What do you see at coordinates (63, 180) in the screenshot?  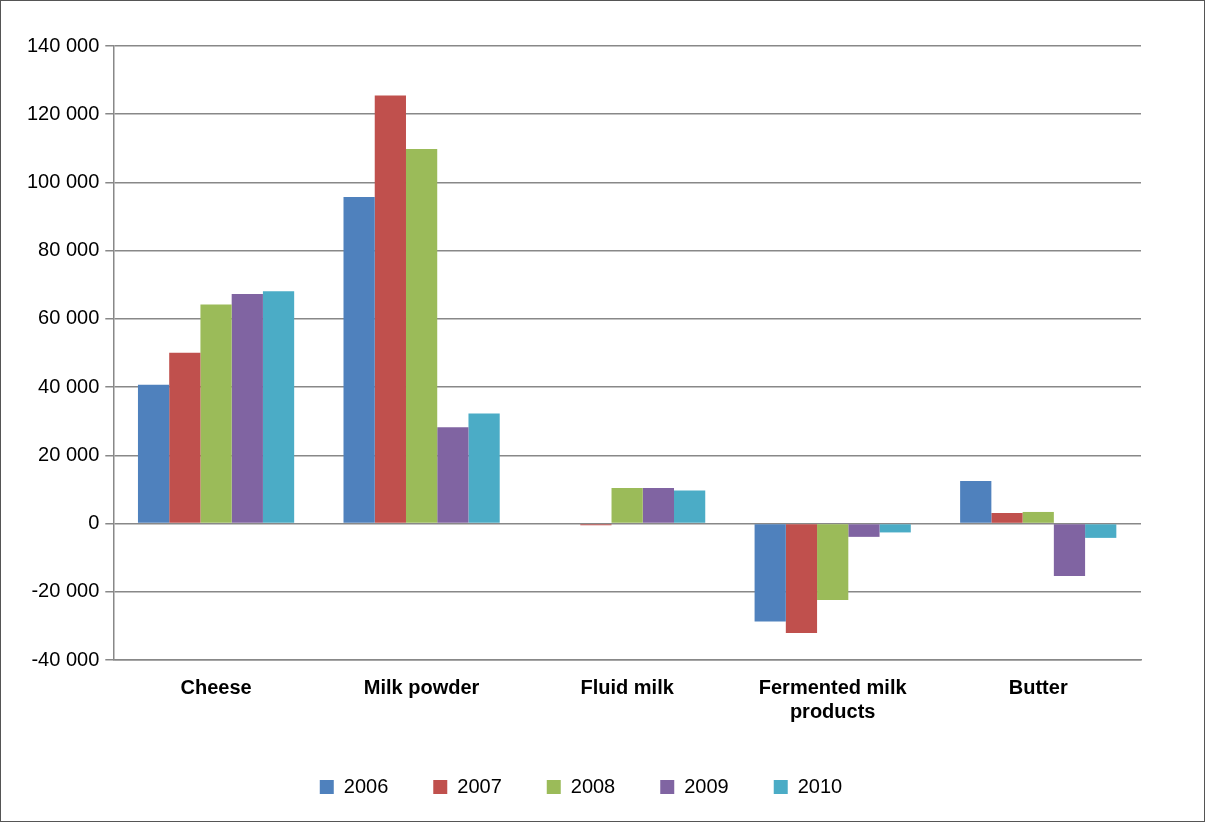 I see `y-tick-label: 100 000` at bounding box center [63, 180].